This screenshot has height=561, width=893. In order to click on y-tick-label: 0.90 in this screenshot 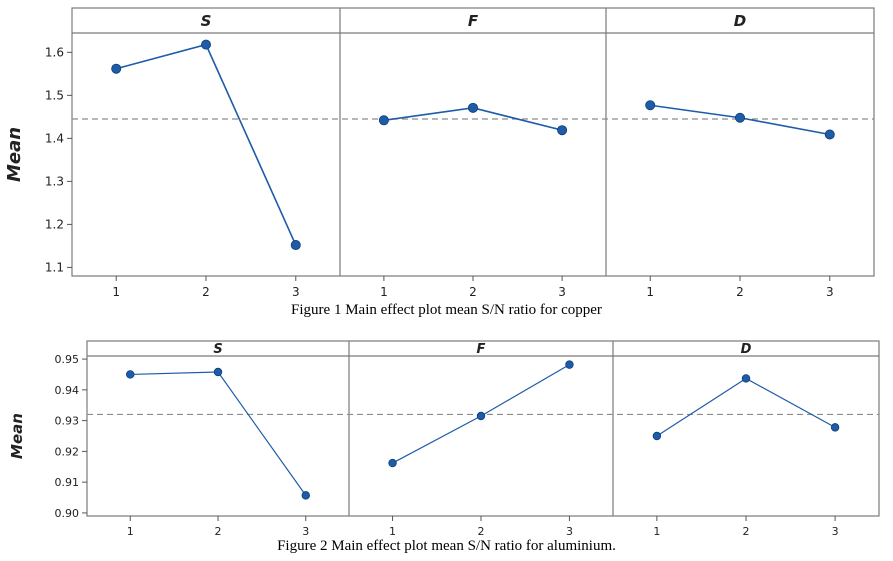, I will do `click(67, 513)`.